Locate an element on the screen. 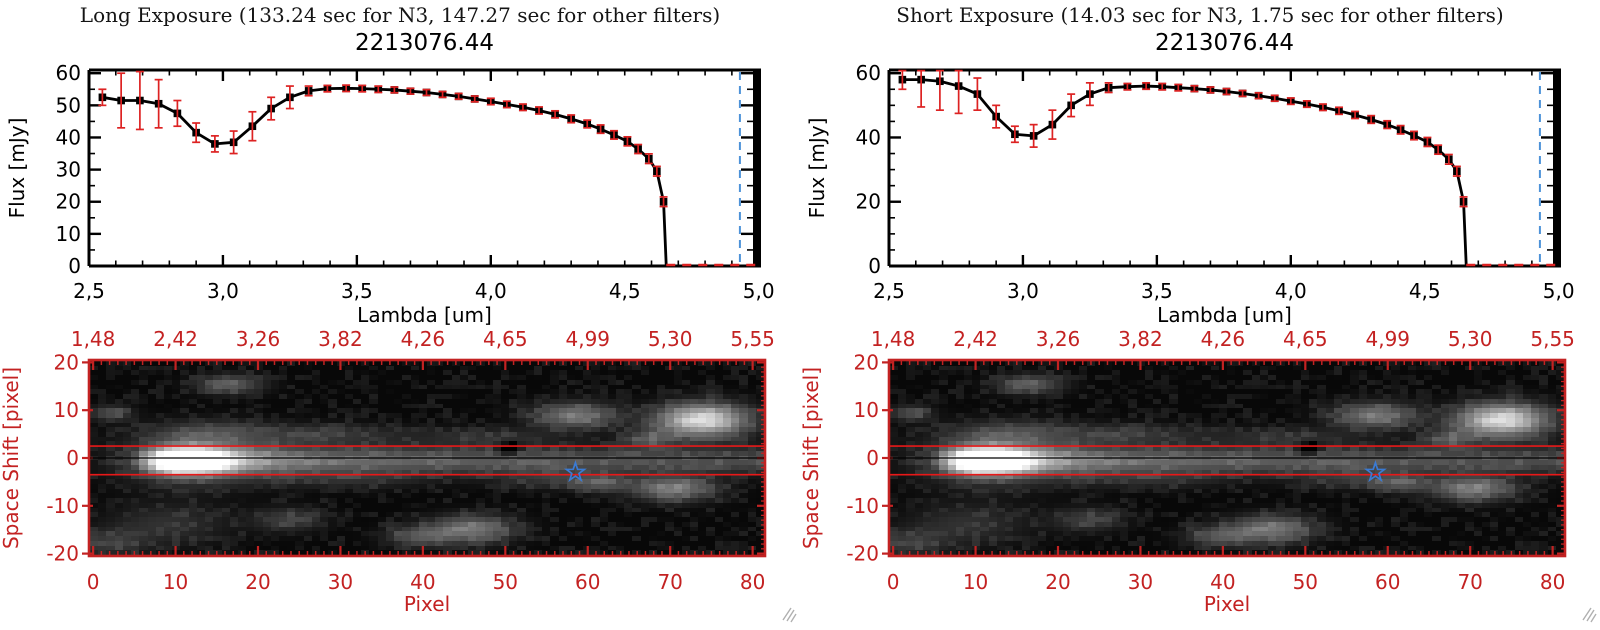 The width and height of the screenshot is (1600, 630). svg-text: 50 is located at coordinates (68, 105).